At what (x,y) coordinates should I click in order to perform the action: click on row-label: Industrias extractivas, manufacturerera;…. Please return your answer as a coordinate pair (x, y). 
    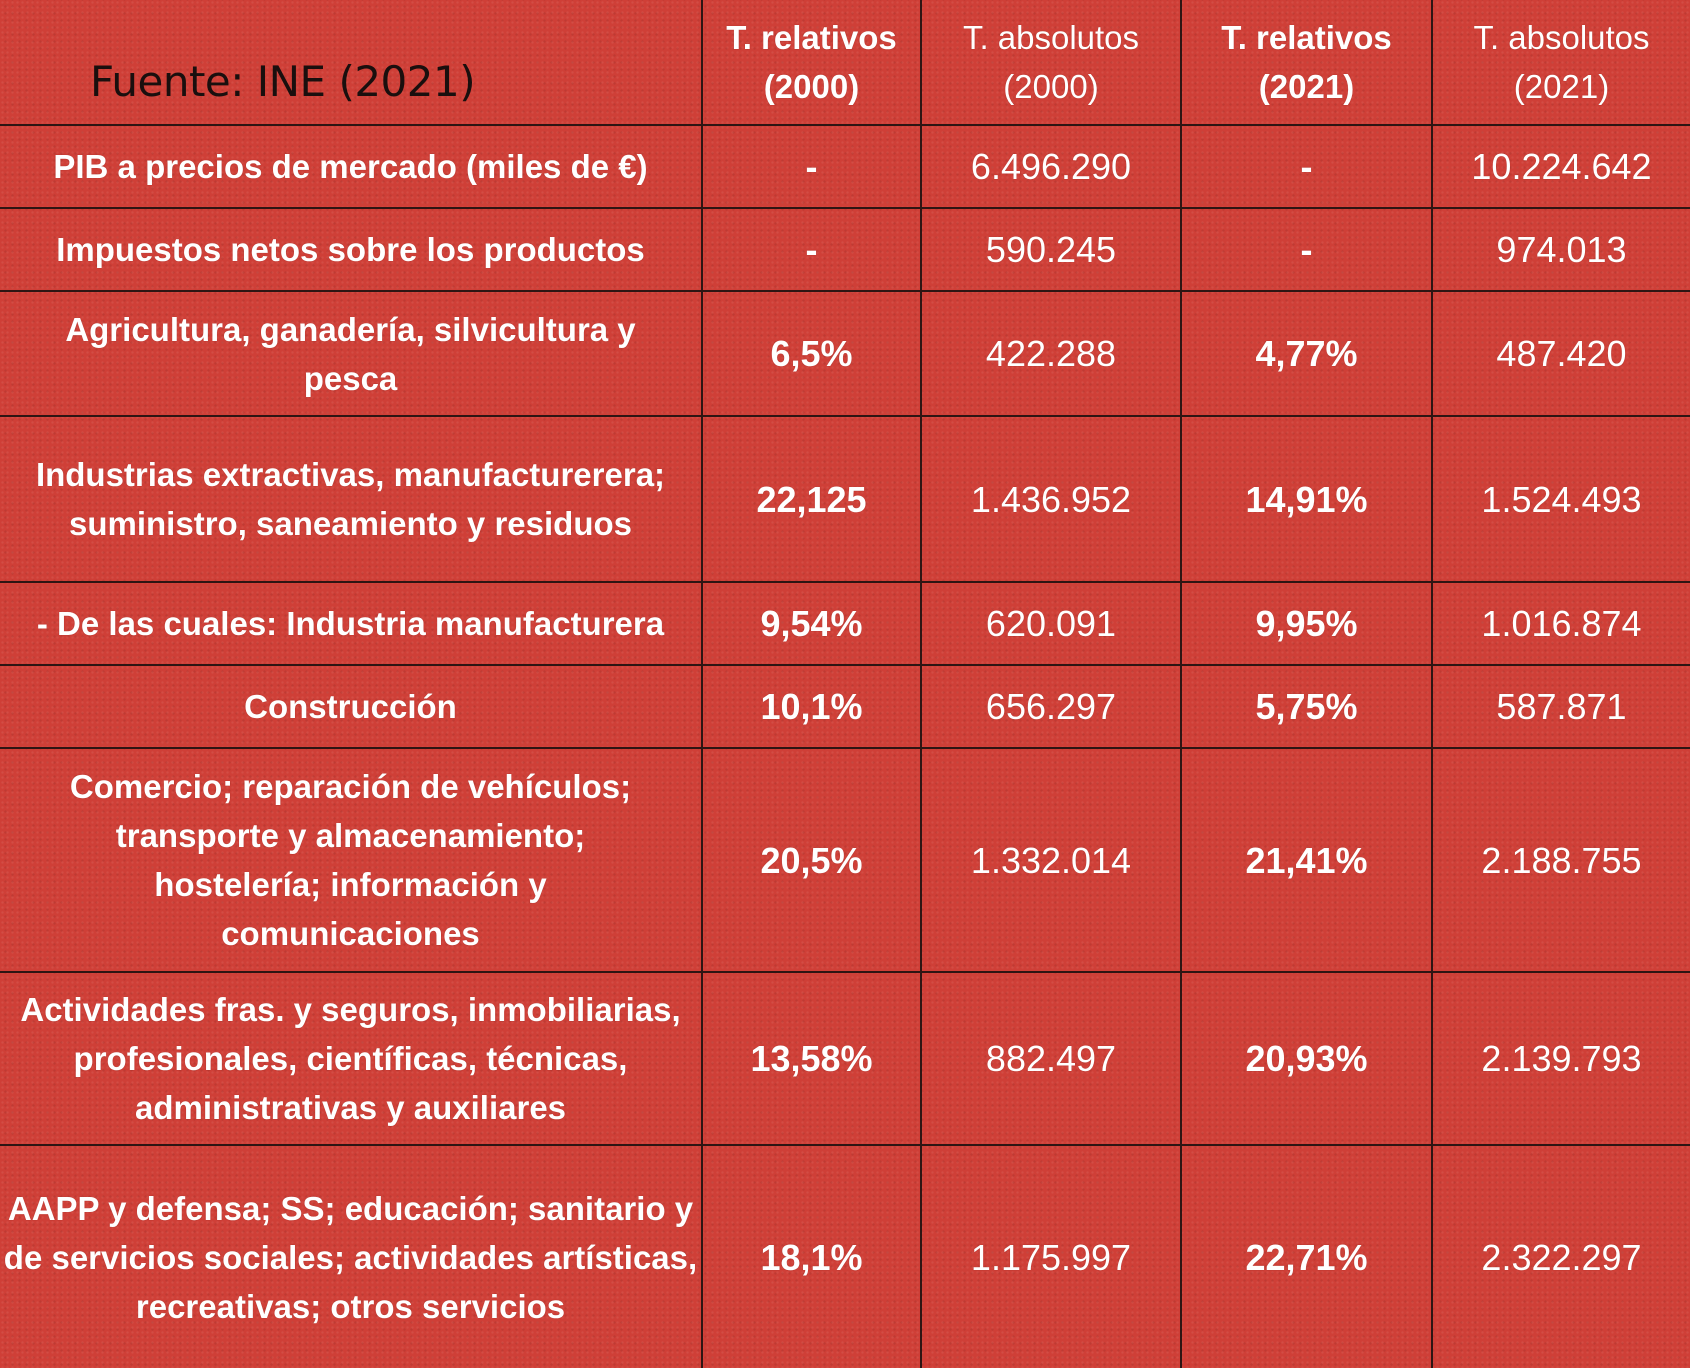
    Looking at the image, I should click on (351, 499).